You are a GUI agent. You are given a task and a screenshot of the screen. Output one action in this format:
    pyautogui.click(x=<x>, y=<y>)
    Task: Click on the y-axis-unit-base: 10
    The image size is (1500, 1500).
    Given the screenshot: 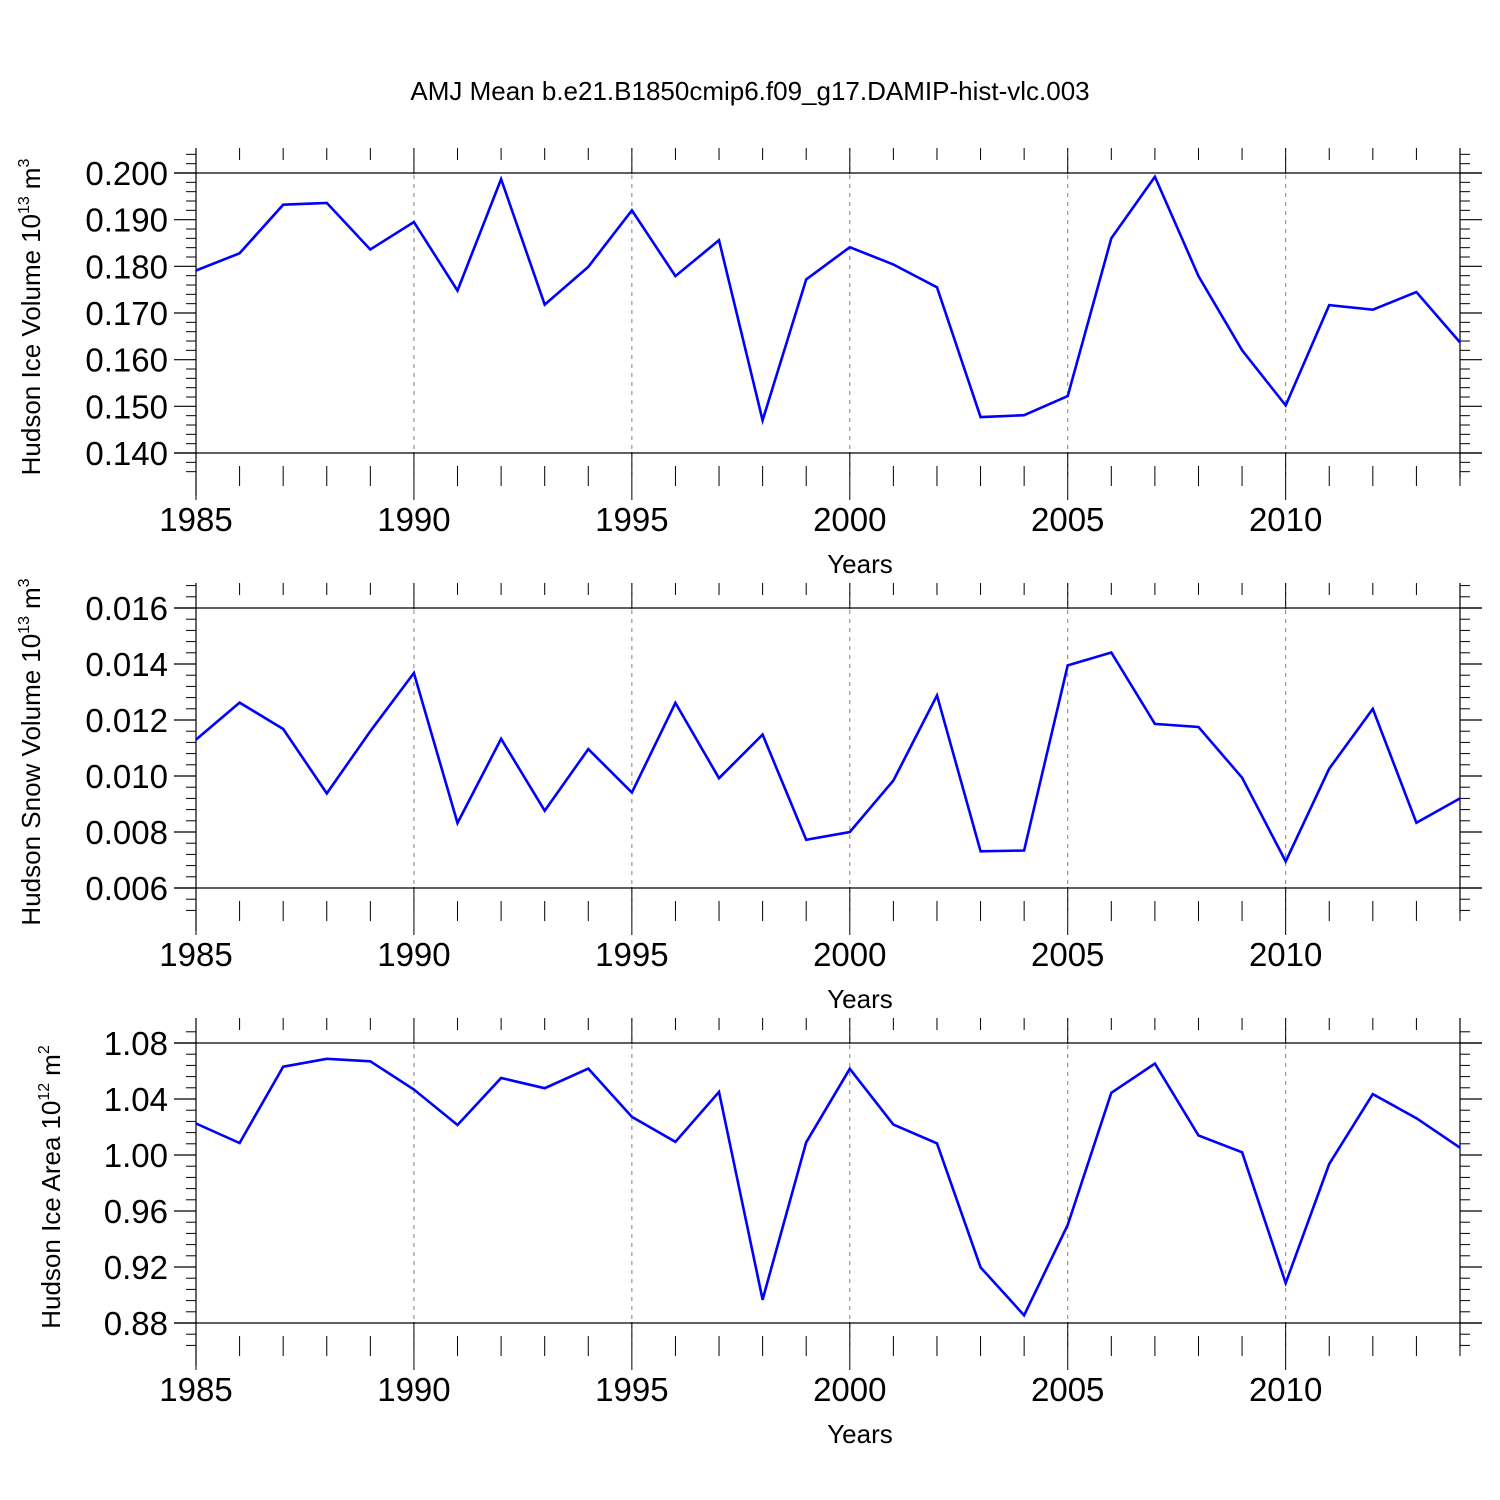 What is the action you would take?
    pyautogui.click(x=31, y=228)
    